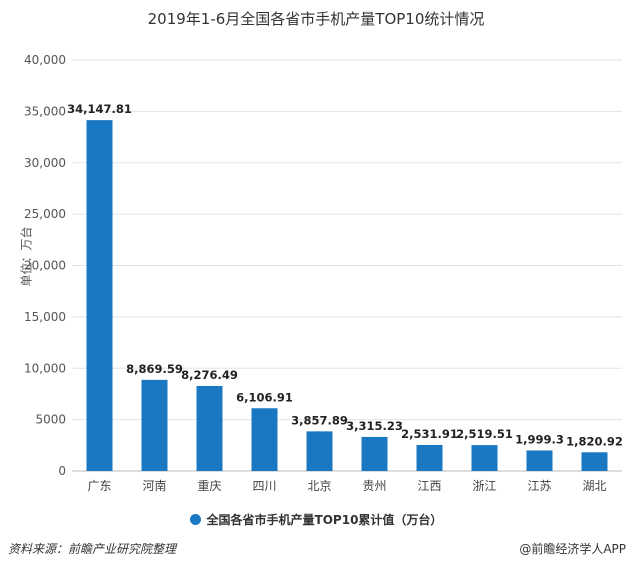 The width and height of the screenshot is (632, 568). Describe the element at coordinates (316, 19) in the screenshot. I see `chart-title: 2019年1-6月全国各省市手机产量TOP10统计情况` at that location.